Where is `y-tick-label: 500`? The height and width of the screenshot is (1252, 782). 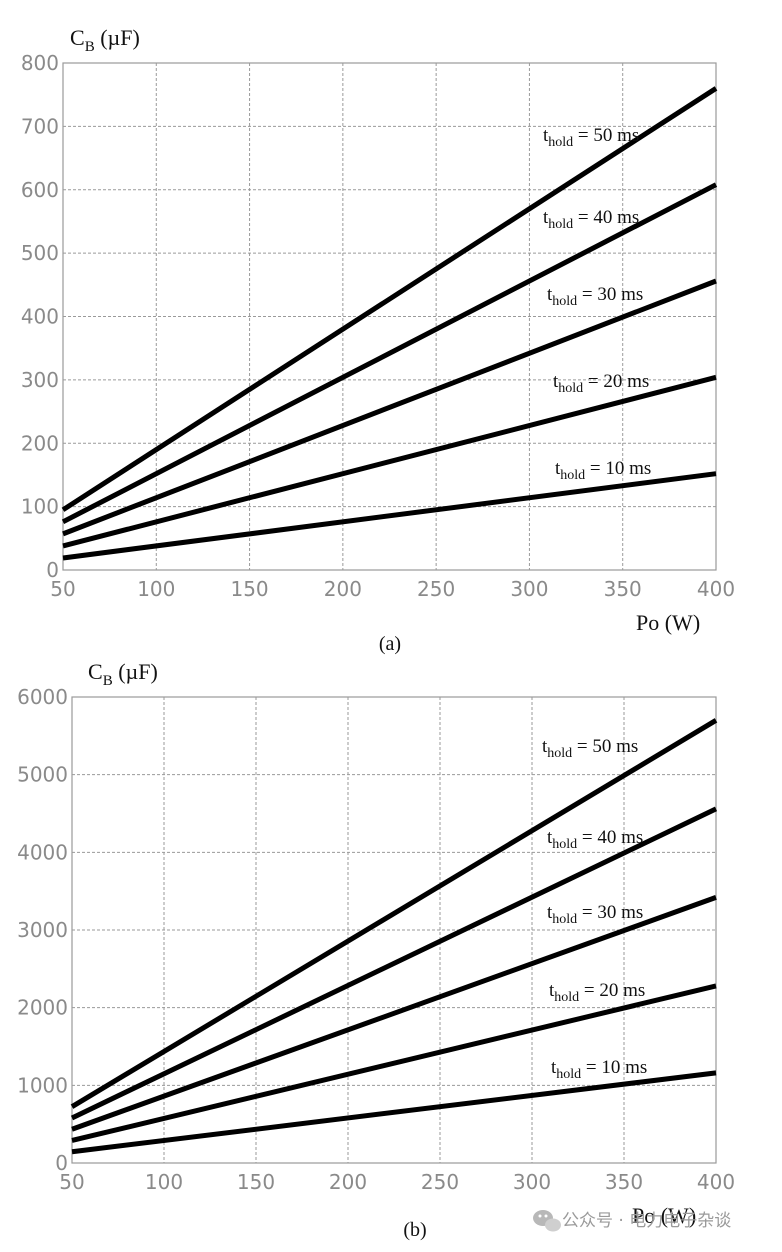 y-tick-label: 500 is located at coordinates (40, 253).